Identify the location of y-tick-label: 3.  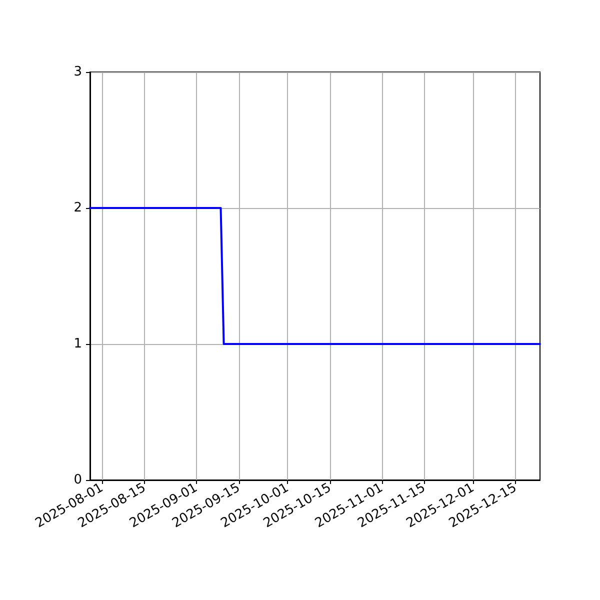
(78, 72).